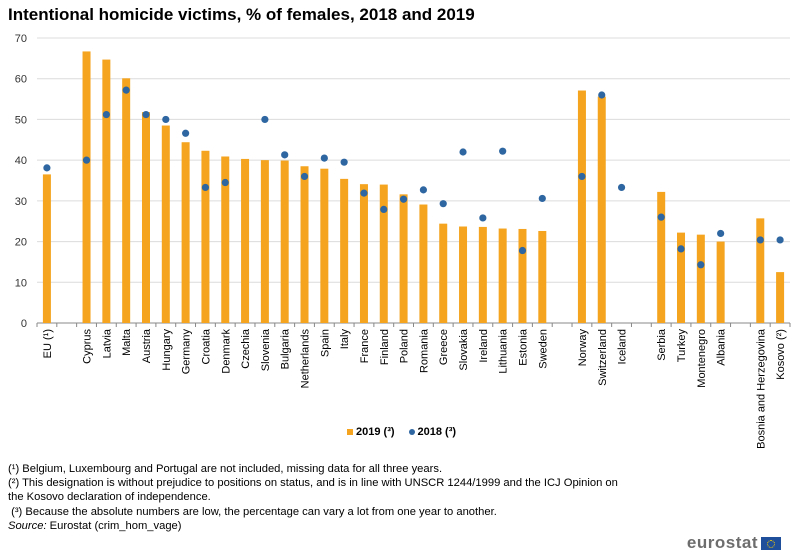 This screenshot has width=800, height=558. I want to click on dot-2018-Serbia, so click(661, 217).